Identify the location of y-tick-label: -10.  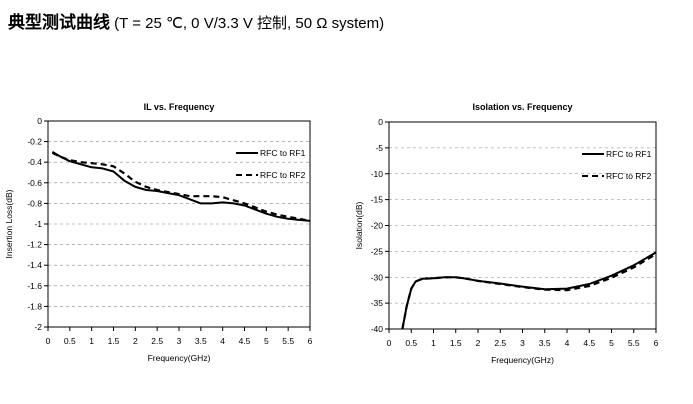
(377, 174).